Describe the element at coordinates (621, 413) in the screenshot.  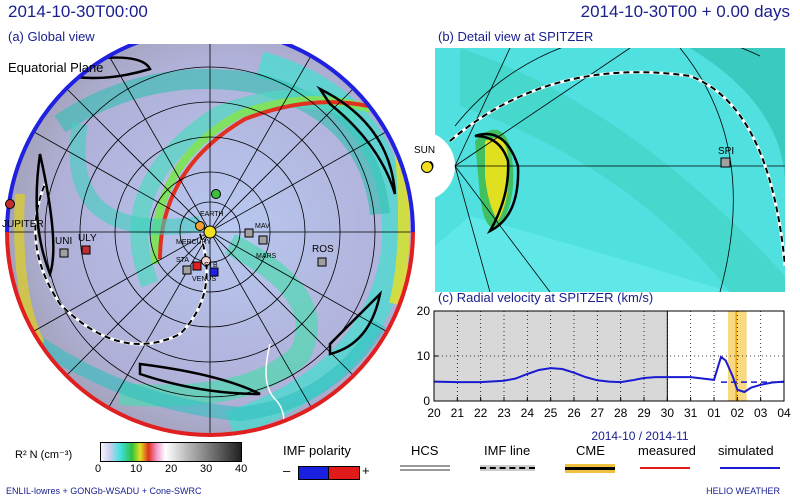
I see `x-tick-label: 28` at that location.